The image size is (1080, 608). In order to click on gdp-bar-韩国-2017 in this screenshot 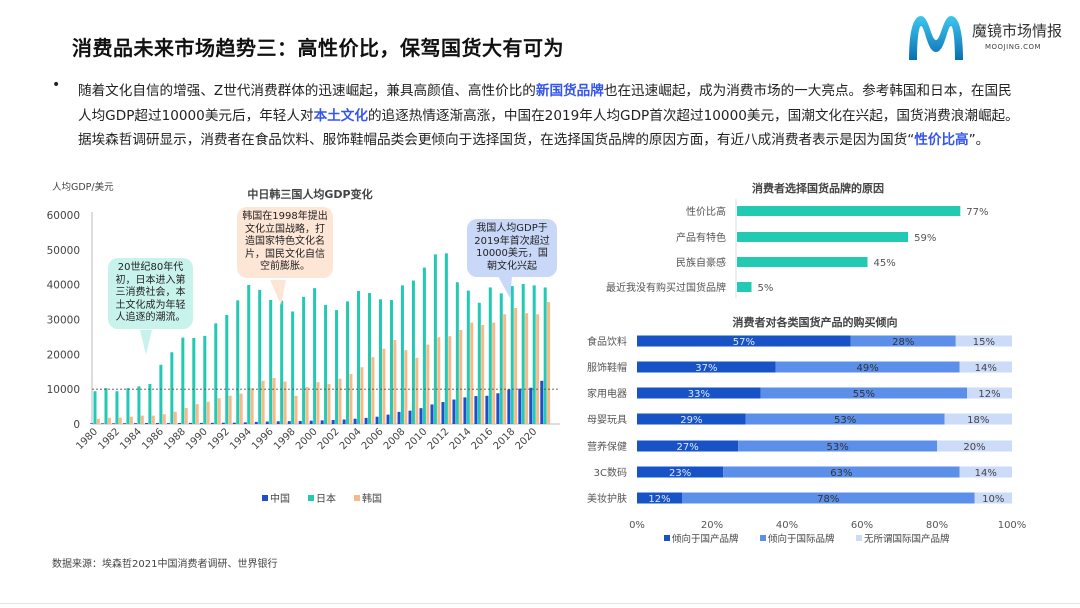, I will do `click(505, 369)`.